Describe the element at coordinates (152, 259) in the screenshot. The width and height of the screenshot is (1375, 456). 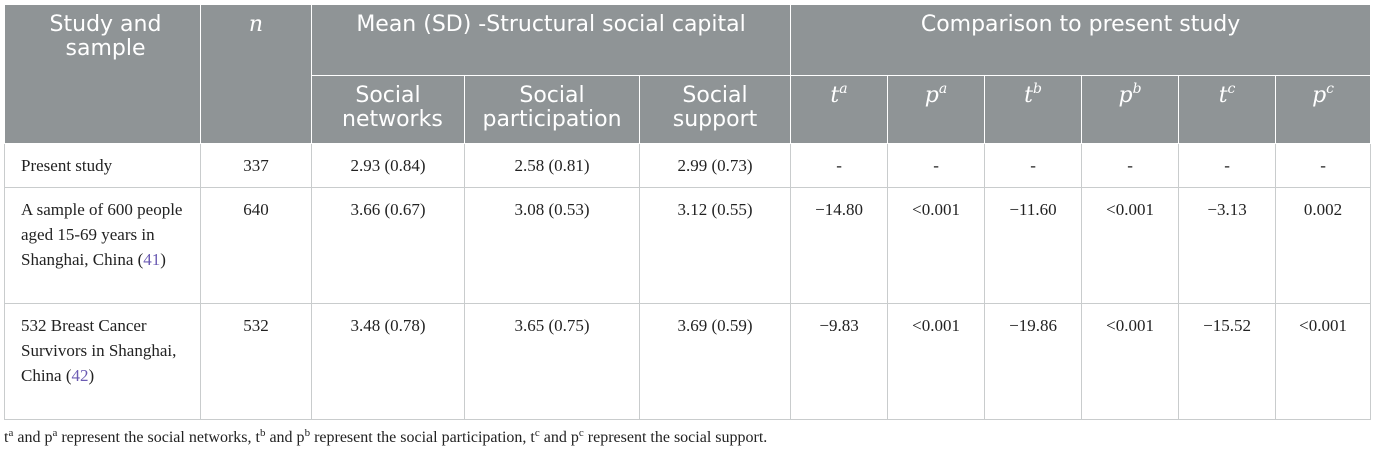
I see `citation-link: 41` at that location.